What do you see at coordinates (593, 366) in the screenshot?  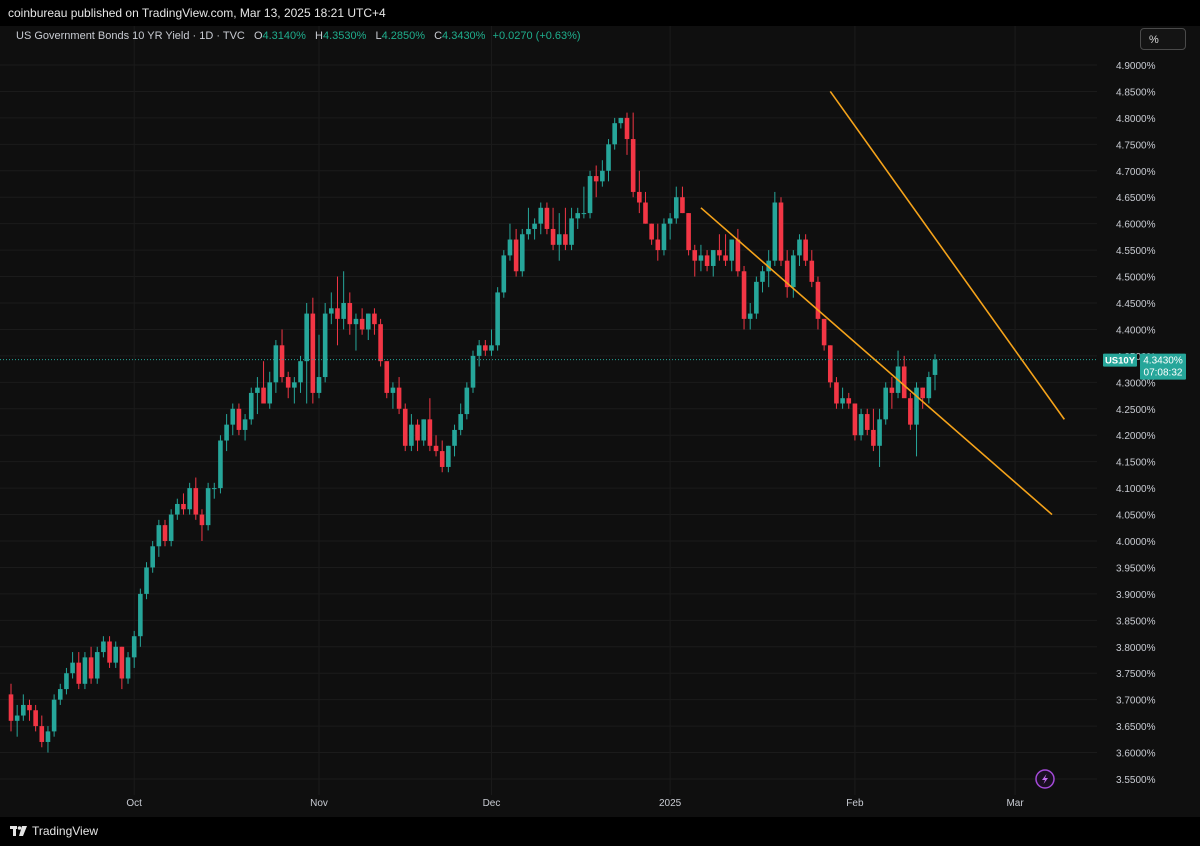 I see `last-price-marker: US10Y 4.3430%07:08:32` at bounding box center [593, 366].